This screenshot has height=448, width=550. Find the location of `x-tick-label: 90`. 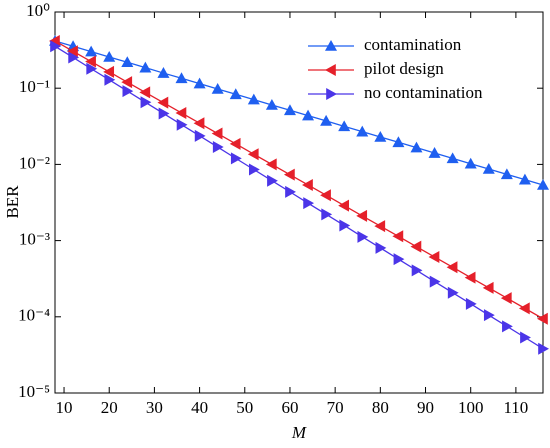

x-tick-label: 90 is located at coordinates (425, 407).